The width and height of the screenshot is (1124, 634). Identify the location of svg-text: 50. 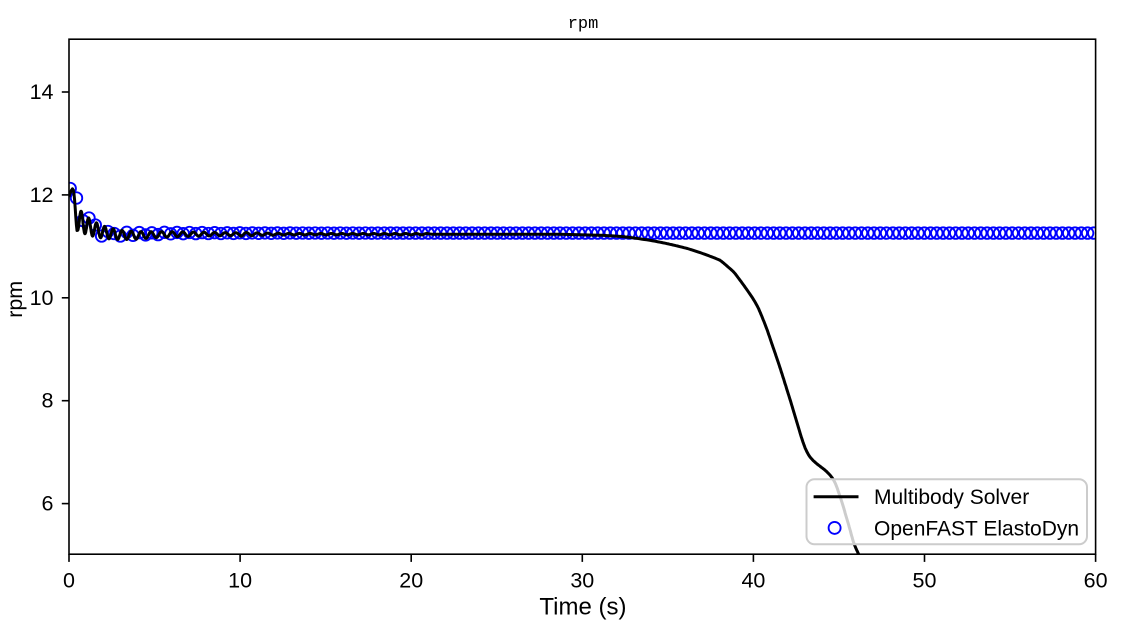
(925, 581).